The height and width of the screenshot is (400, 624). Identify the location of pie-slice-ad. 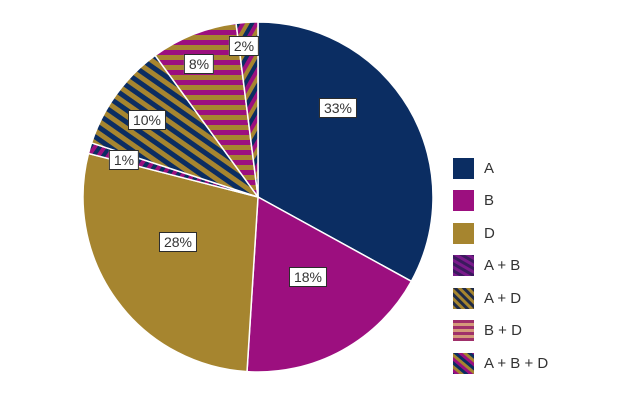
(175, 126).